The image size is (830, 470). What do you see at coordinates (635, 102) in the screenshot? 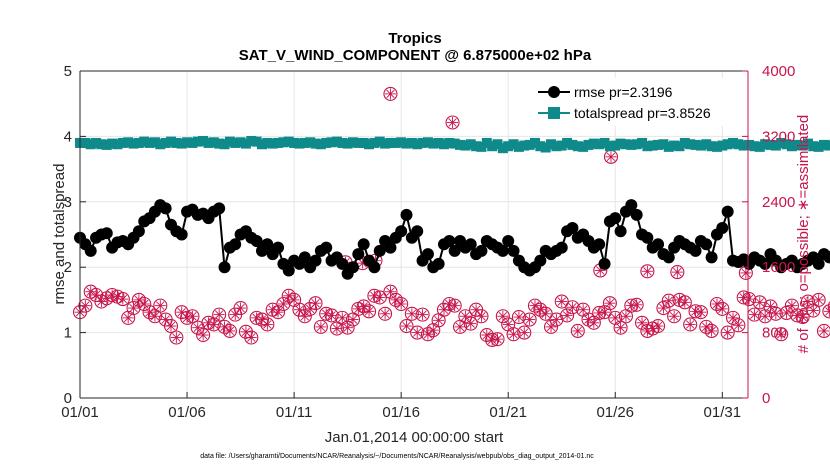
I see `legend-box` at bounding box center [635, 102].